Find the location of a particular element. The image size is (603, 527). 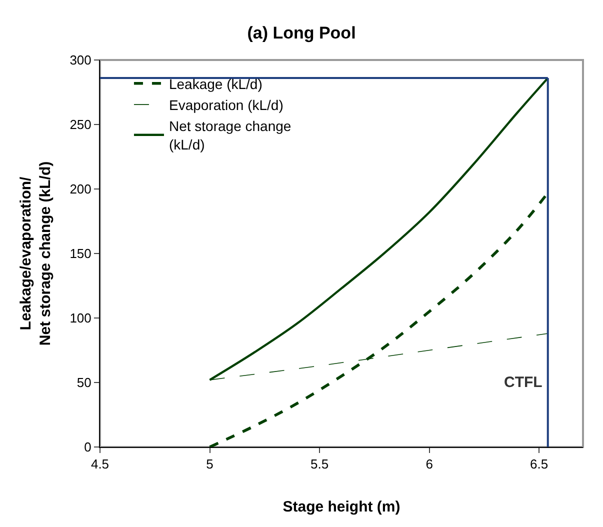

y-tick-label: 250 is located at coordinates (81, 124).